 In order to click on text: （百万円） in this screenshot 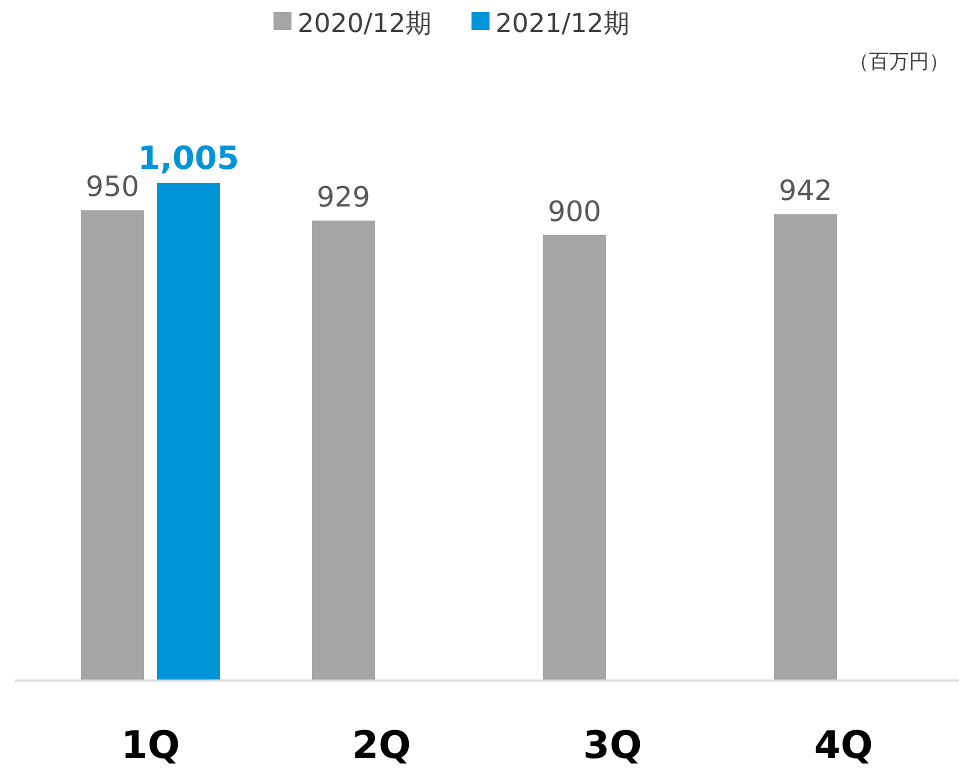, I will do `click(899, 61)`.